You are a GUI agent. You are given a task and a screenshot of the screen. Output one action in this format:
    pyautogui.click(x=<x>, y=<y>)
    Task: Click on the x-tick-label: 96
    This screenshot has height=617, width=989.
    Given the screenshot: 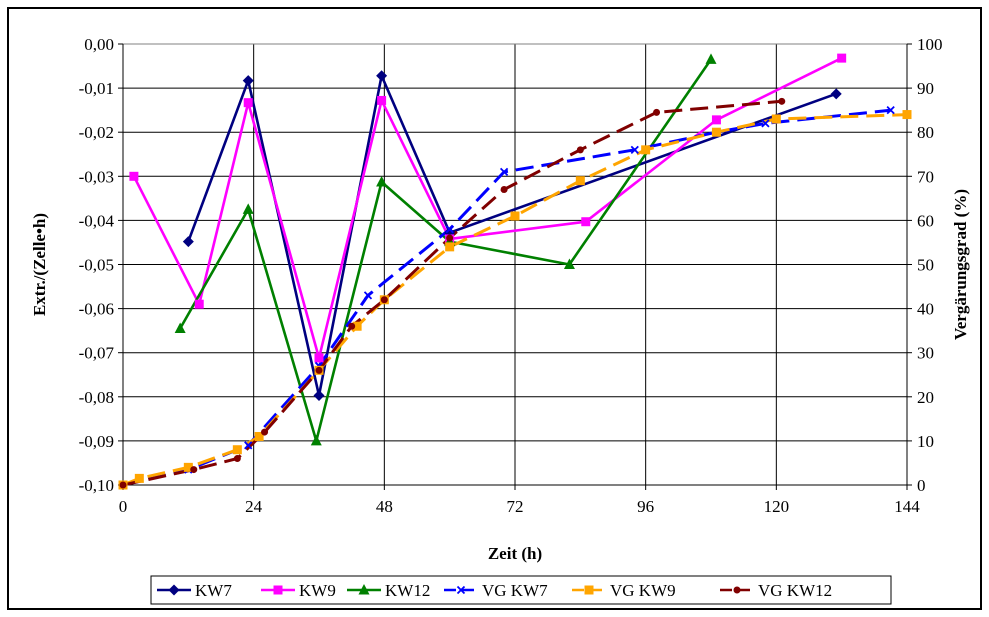 What is the action you would take?
    pyautogui.click(x=645, y=506)
    